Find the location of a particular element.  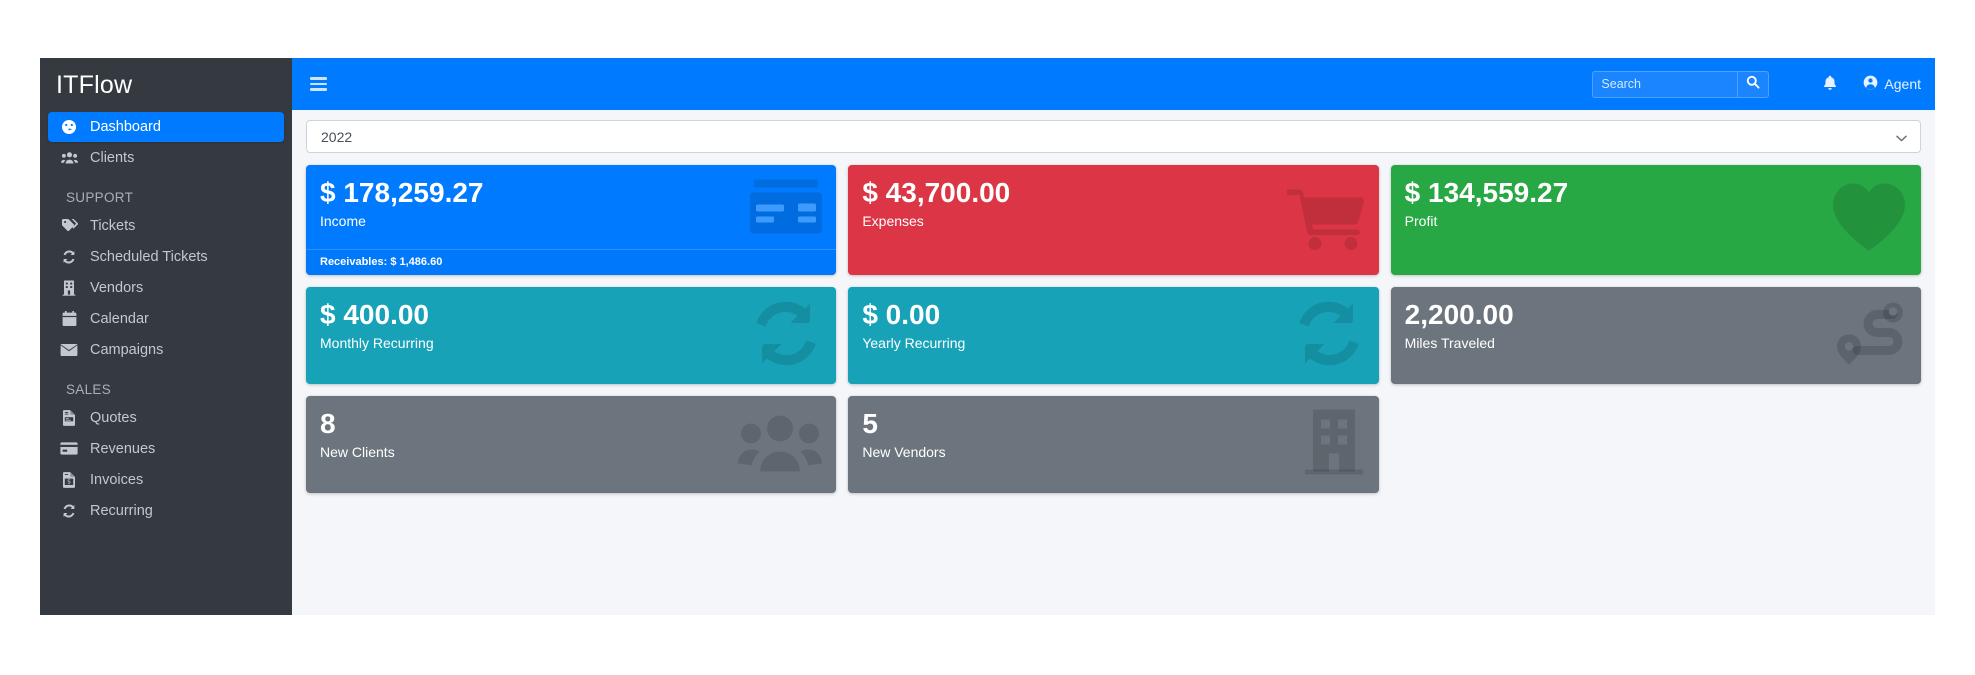

user-menu: Agent is located at coordinates (1892, 84).